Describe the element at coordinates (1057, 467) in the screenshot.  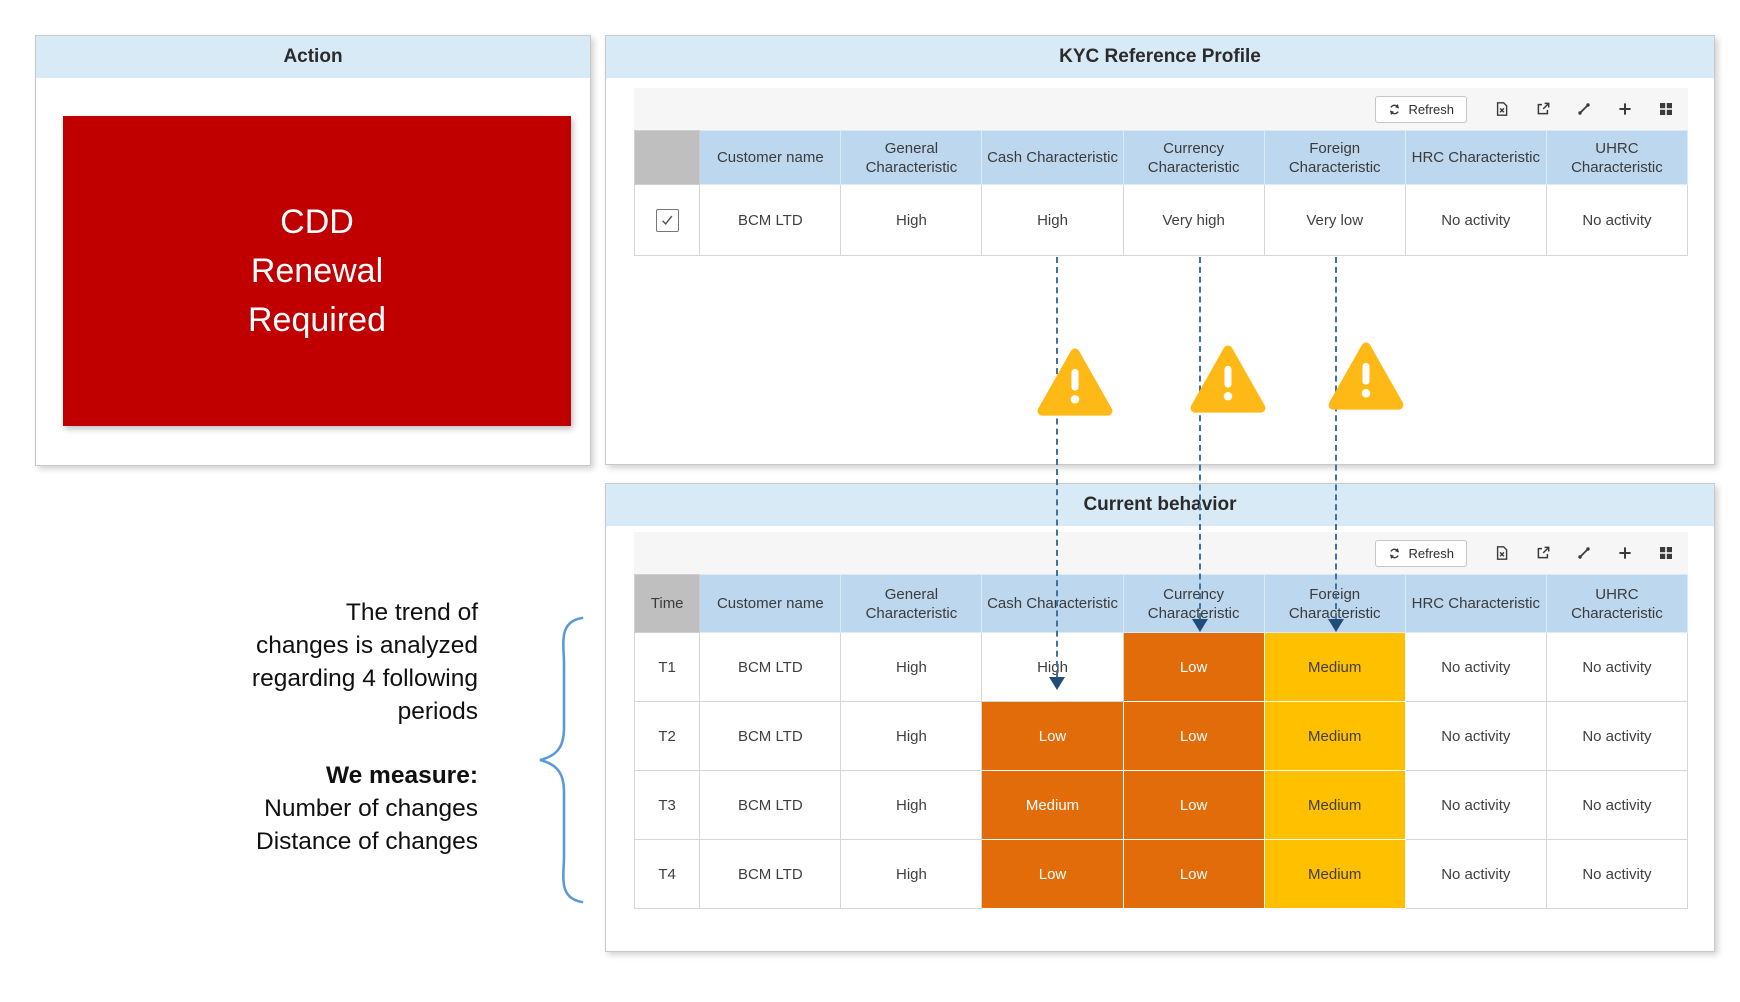
I see `trace-line-cash` at that location.